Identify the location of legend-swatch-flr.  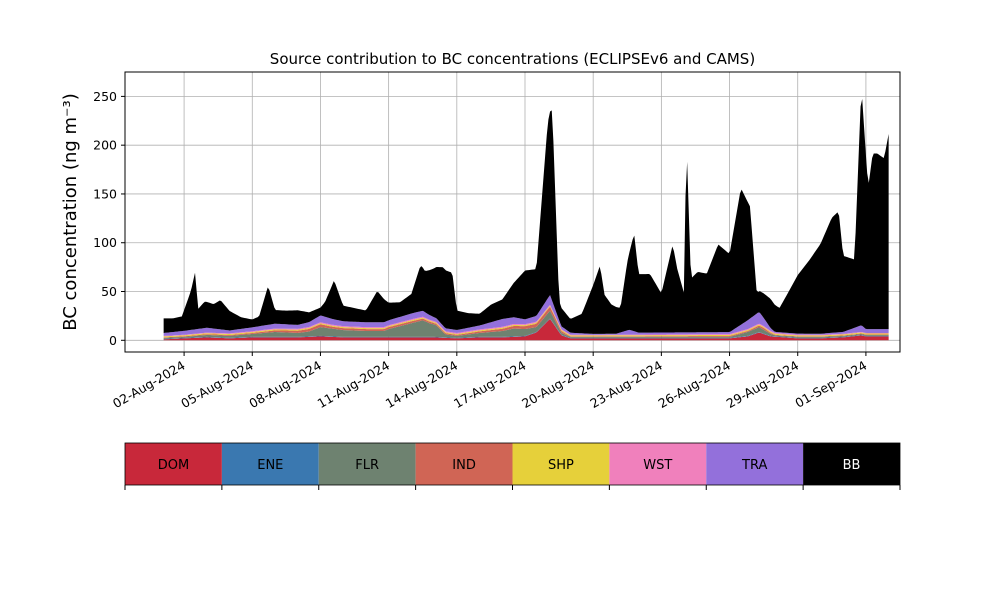
(367, 464).